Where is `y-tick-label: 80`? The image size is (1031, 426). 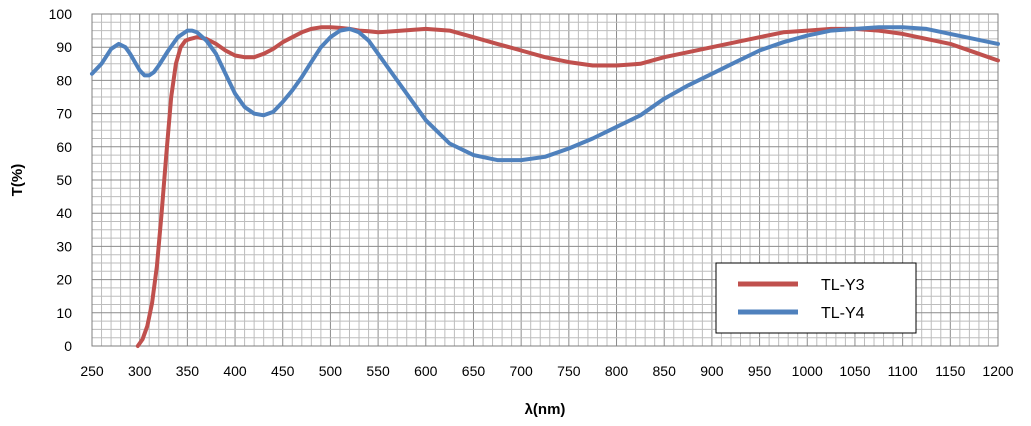
y-tick-label: 80 is located at coordinates (64, 80).